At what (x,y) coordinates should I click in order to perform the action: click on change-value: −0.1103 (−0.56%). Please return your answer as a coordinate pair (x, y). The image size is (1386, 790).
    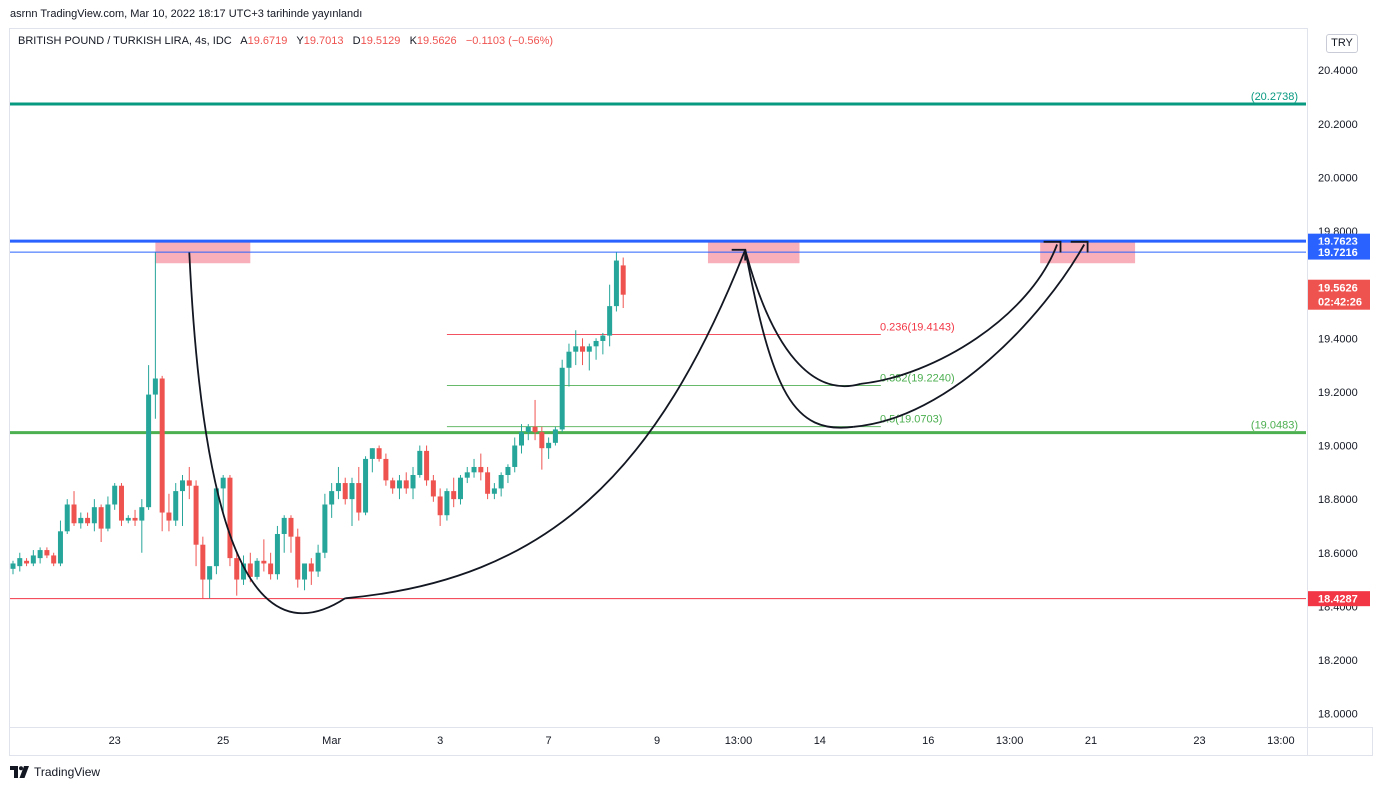
    Looking at the image, I should click on (509, 41).